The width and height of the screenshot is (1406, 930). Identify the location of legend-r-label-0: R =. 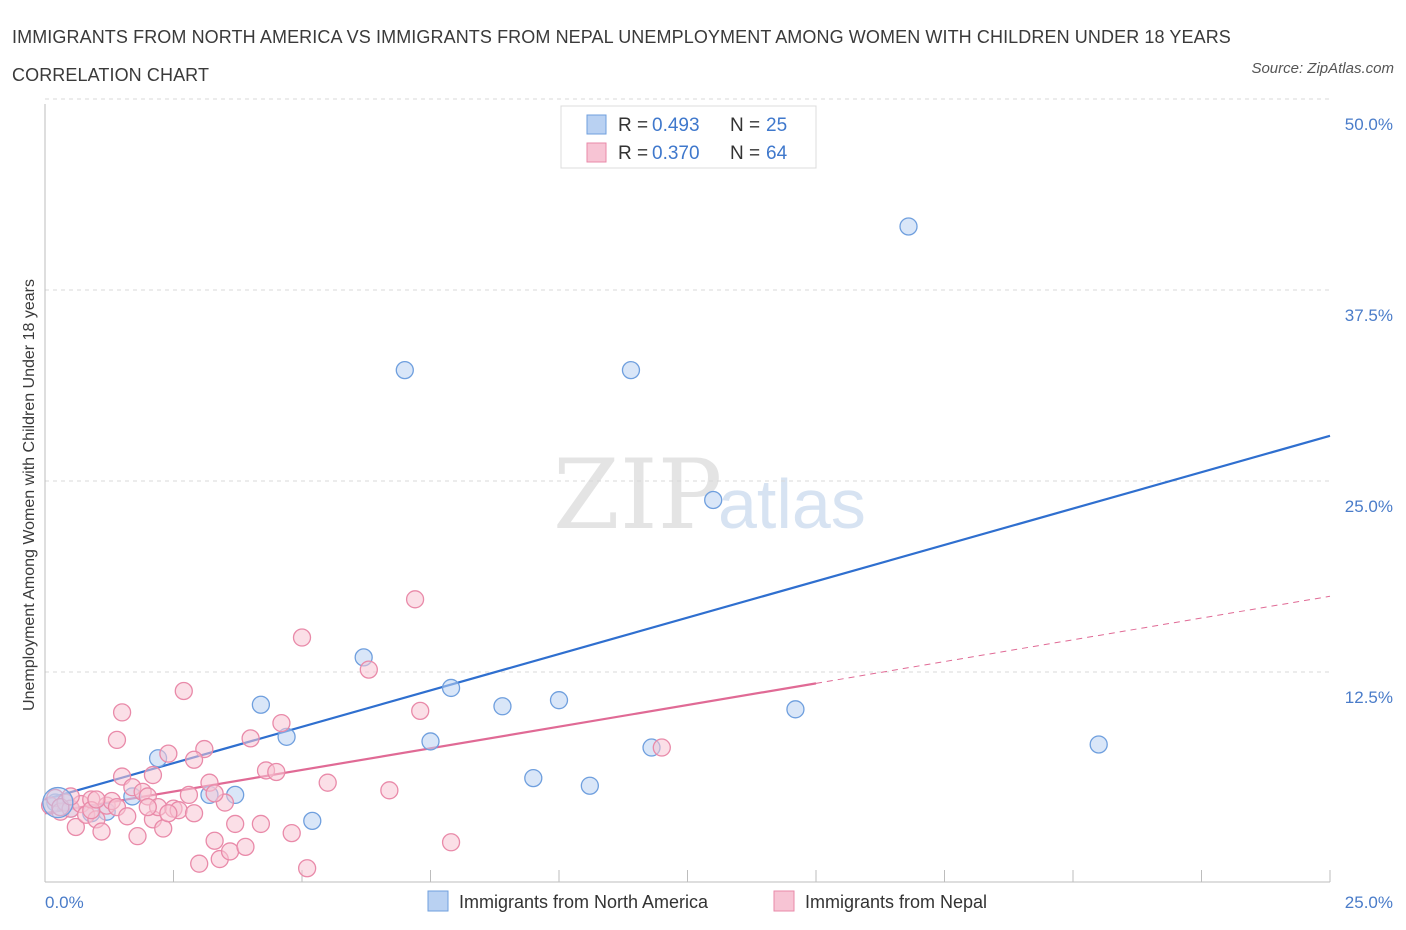
(633, 125).